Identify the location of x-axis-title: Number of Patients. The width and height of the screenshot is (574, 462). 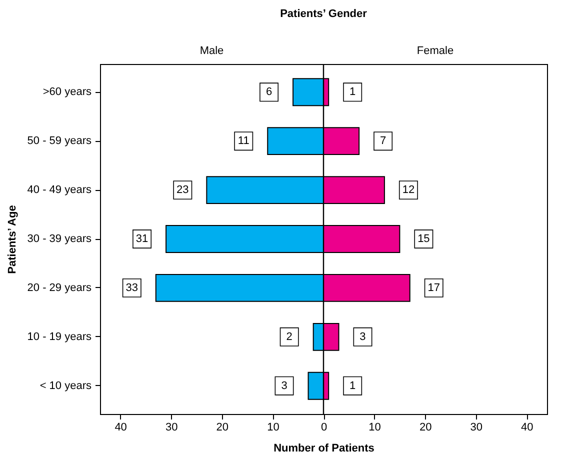
(324, 448).